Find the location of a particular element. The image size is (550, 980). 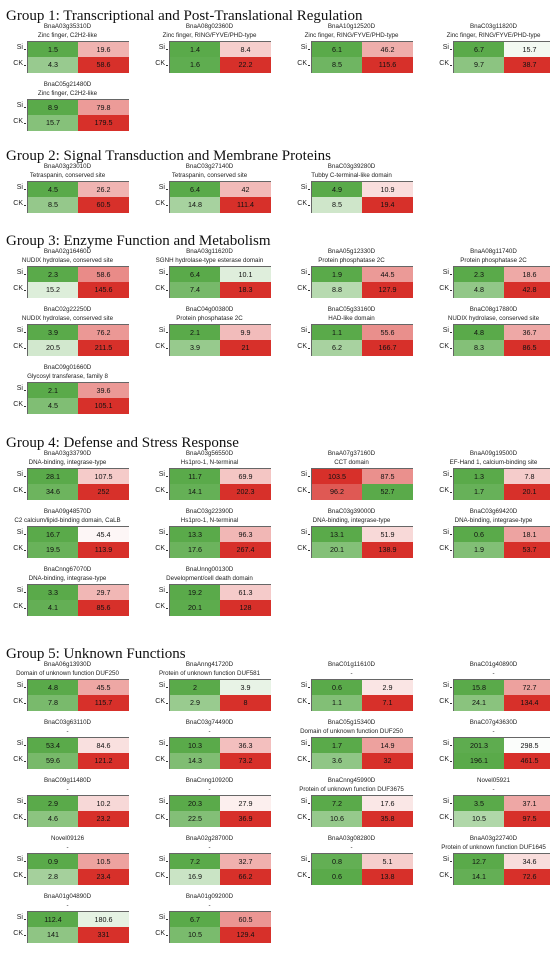

heatmap-cell: 23.4 is located at coordinates (103, 877).